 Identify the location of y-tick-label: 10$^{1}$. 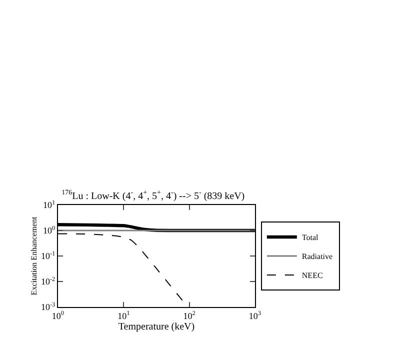
(49, 204).